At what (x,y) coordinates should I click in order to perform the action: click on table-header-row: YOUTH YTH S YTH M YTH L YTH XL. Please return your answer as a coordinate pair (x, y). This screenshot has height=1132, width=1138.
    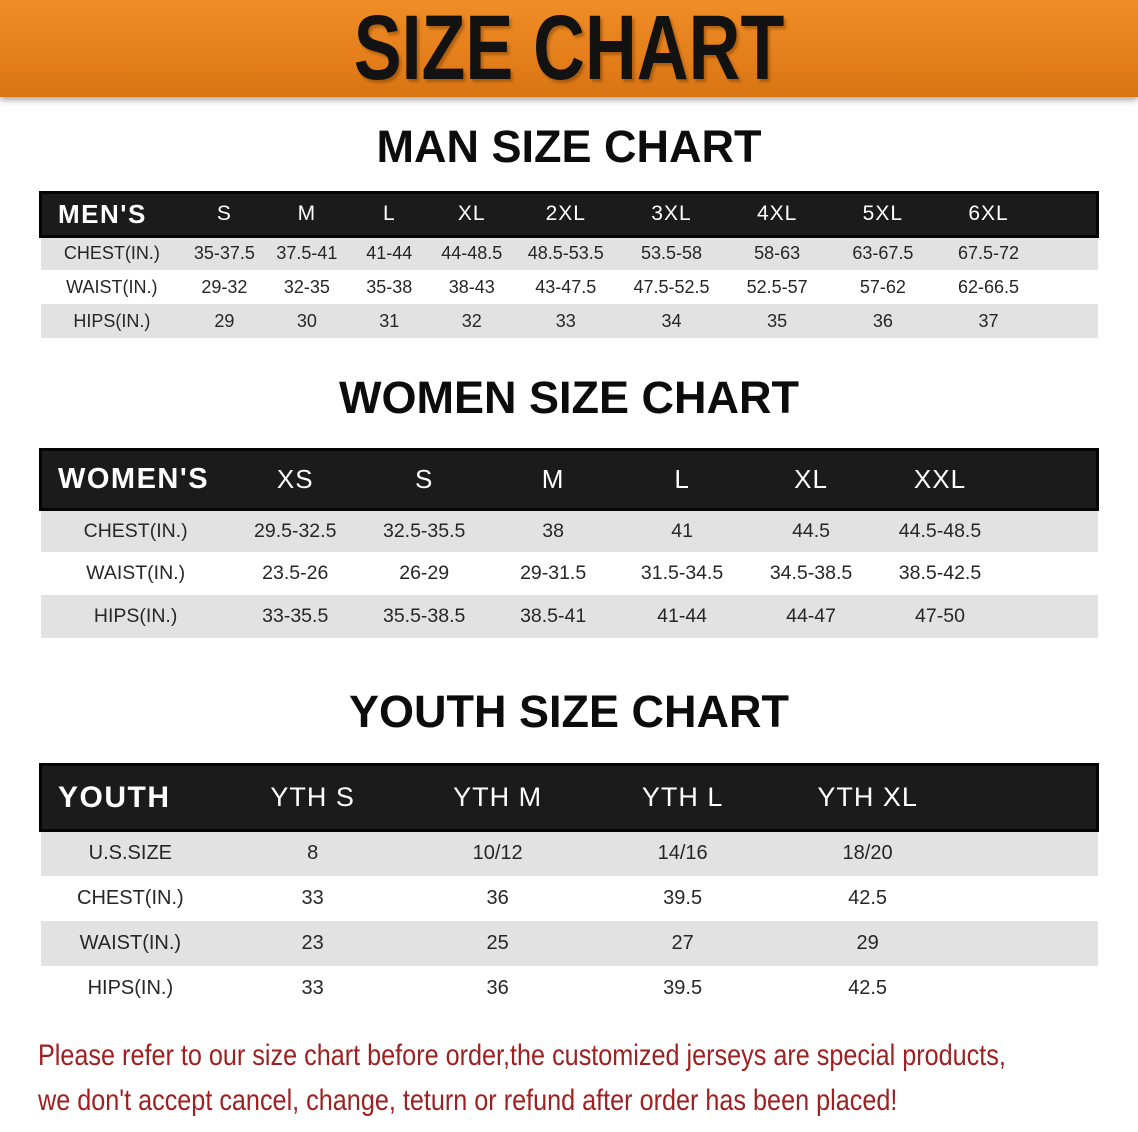
    Looking at the image, I should click on (569, 798).